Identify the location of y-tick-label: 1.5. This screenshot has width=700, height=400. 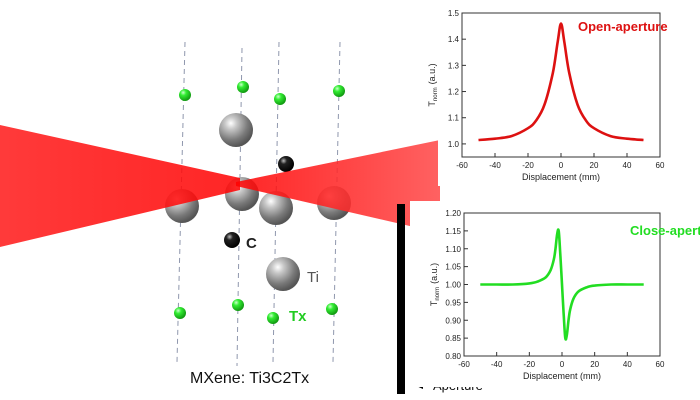
(454, 13).